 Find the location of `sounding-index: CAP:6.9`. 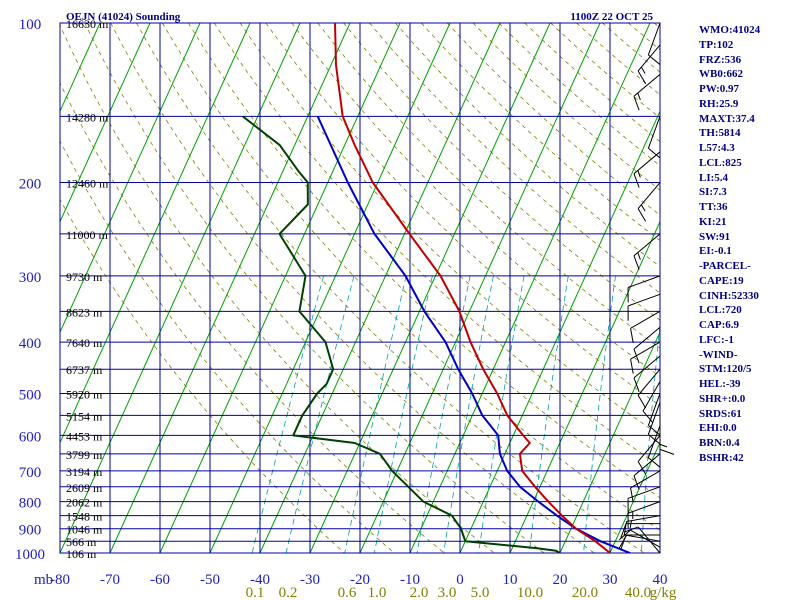

sounding-index: CAP:6.9 is located at coordinates (719, 325).